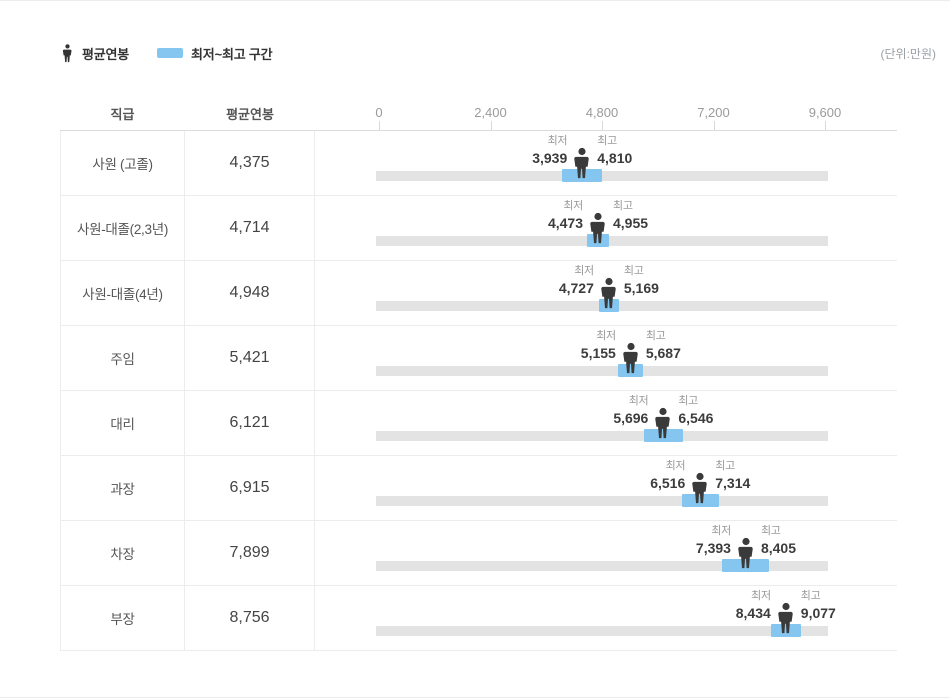 The image size is (950, 698). What do you see at coordinates (606, 488) in the screenshot?
I see `range-chart-cell: 최저 6,516 최고 7,314` at bounding box center [606, 488].